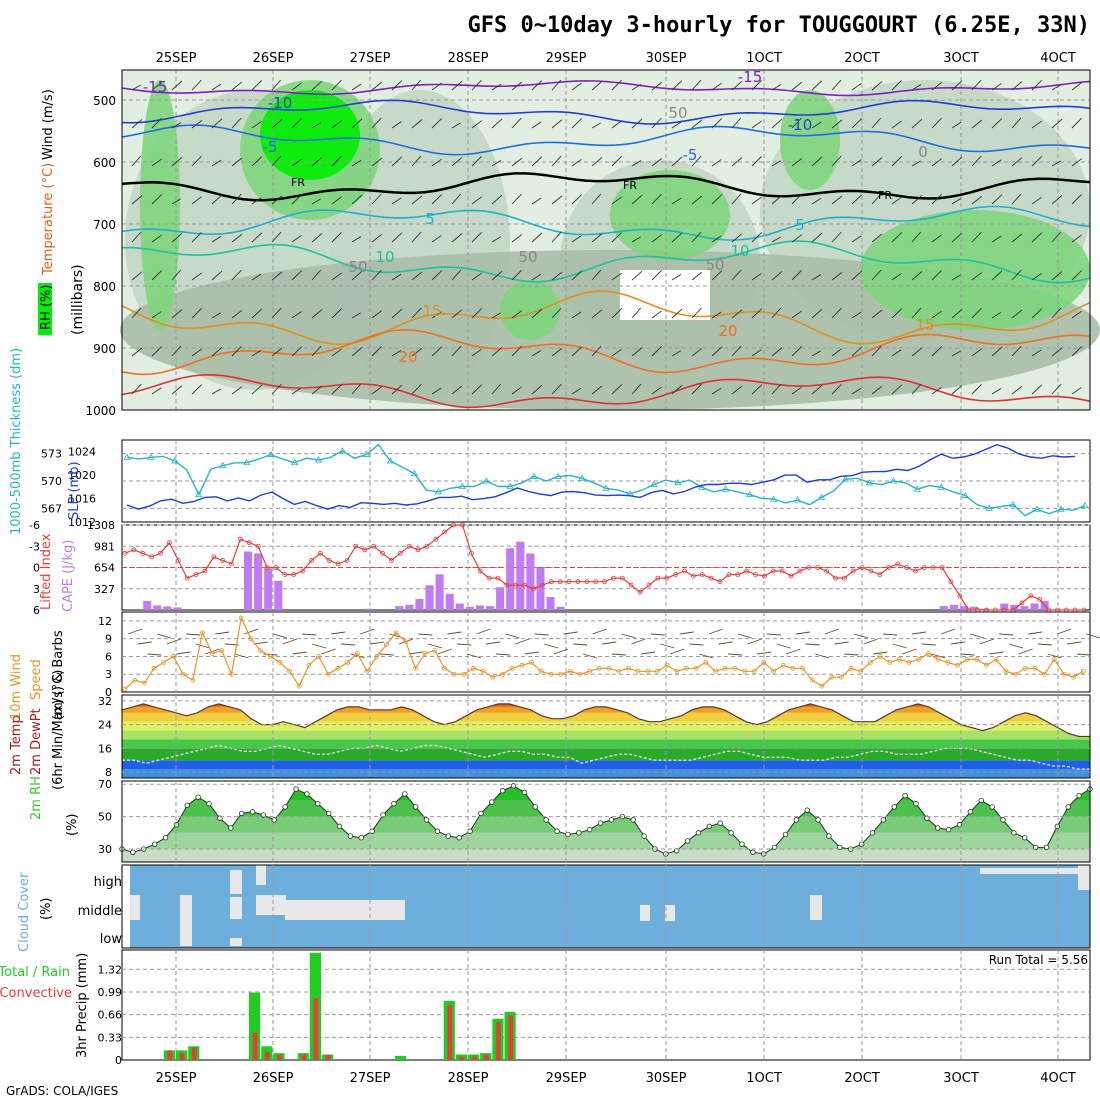 The height and width of the screenshot is (1100, 1100). What do you see at coordinates (566, 1078) in the screenshot?
I see `bottom-date-29SEP: 29SEP` at bounding box center [566, 1078].